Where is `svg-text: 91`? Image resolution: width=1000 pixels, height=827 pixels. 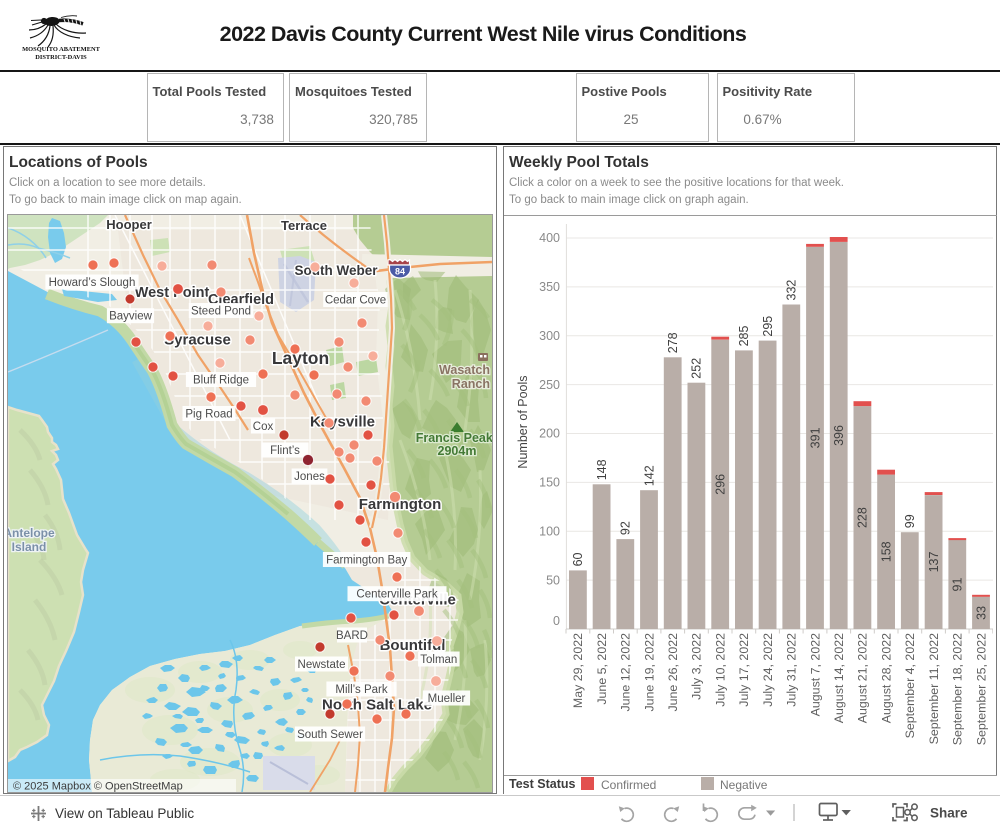 svg-text: 91 is located at coordinates (958, 585).